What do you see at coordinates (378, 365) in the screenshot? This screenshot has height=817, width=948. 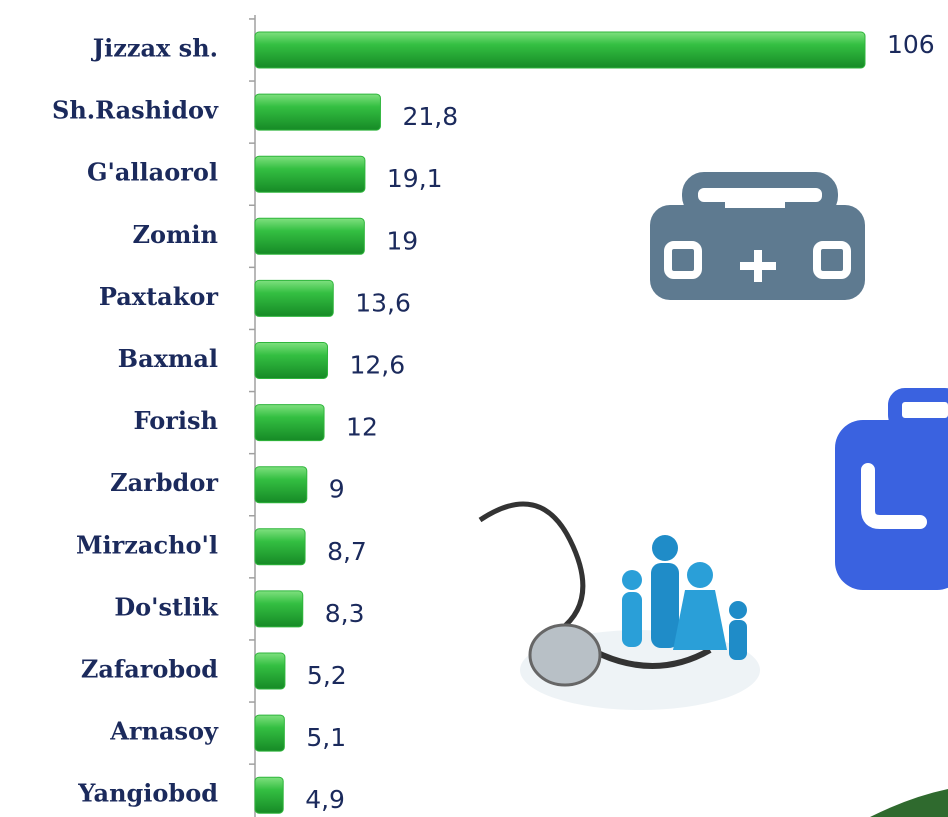 I see `value-label: 12,6` at bounding box center [378, 365].